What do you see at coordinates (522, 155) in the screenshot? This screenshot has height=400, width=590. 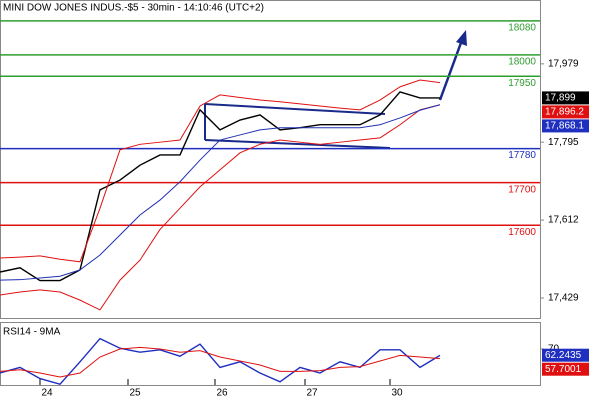 I see `level-label: 17780` at bounding box center [522, 155].